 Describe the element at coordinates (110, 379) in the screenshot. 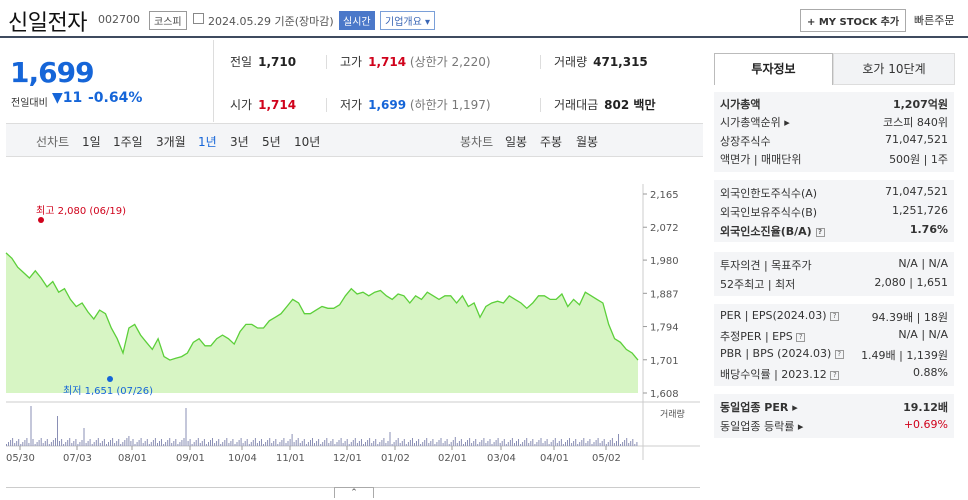

I see `low-point-marker` at that location.